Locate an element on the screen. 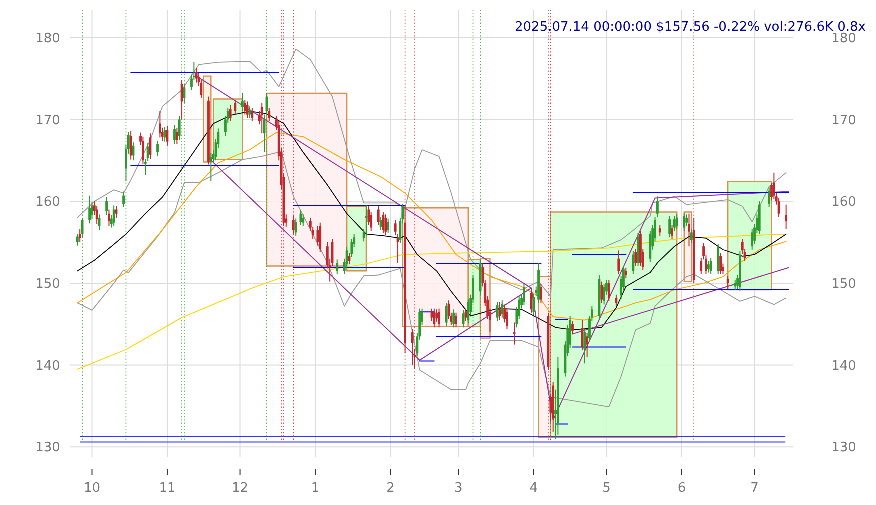 The height and width of the screenshot is (505, 876). x-tick-label: 7 is located at coordinates (754, 488).